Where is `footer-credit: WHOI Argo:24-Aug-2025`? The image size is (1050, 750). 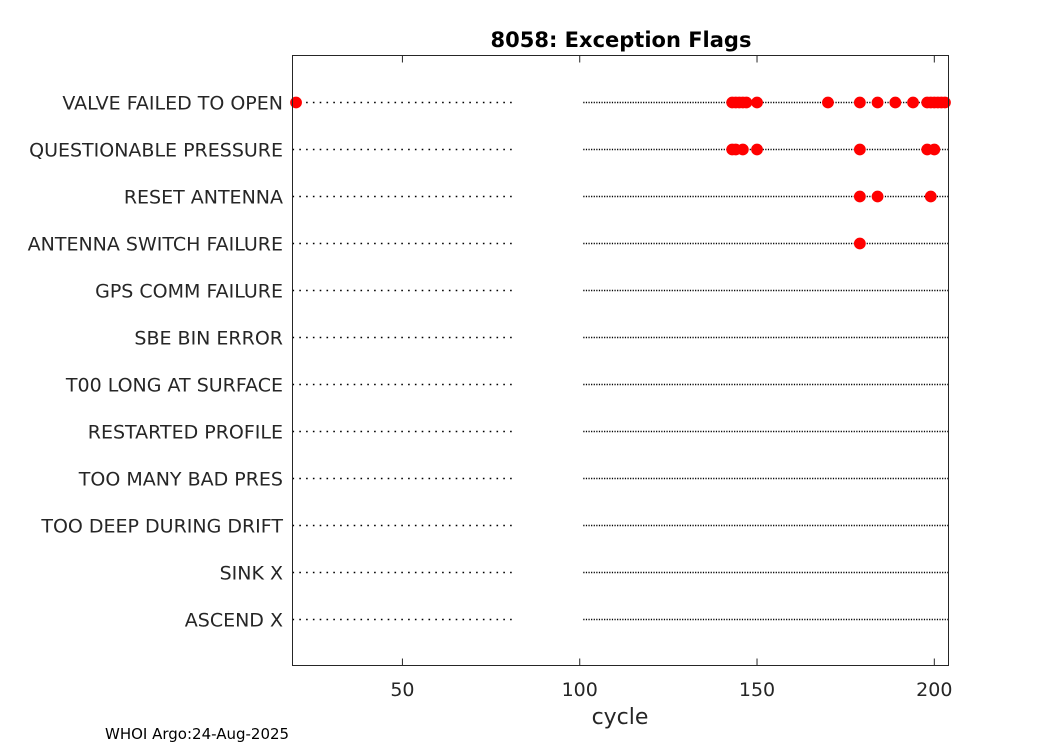
footer-credit: WHOI Argo:24-Aug-2025 is located at coordinates (197, 734).